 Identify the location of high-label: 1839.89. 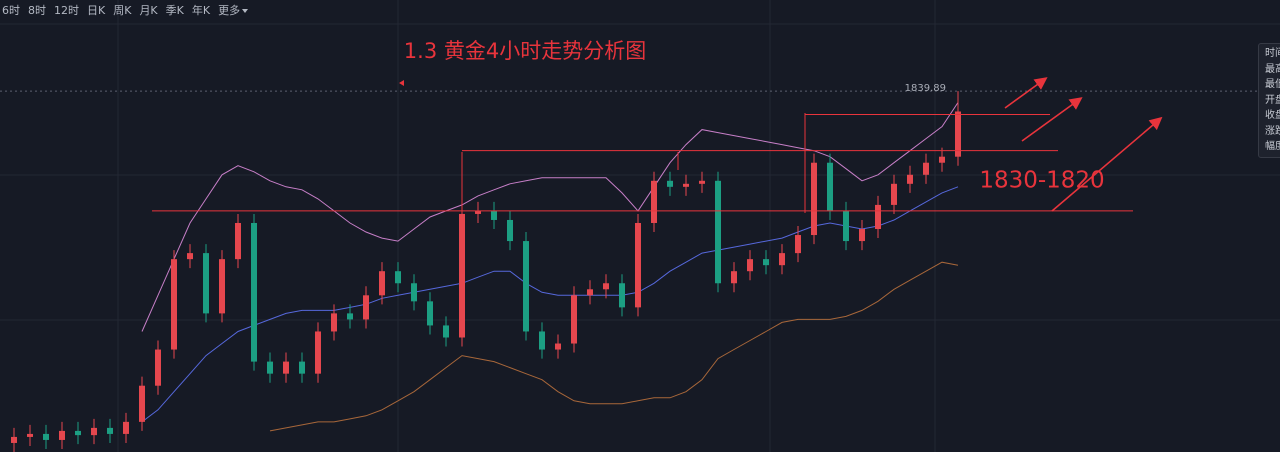
(925, 88).